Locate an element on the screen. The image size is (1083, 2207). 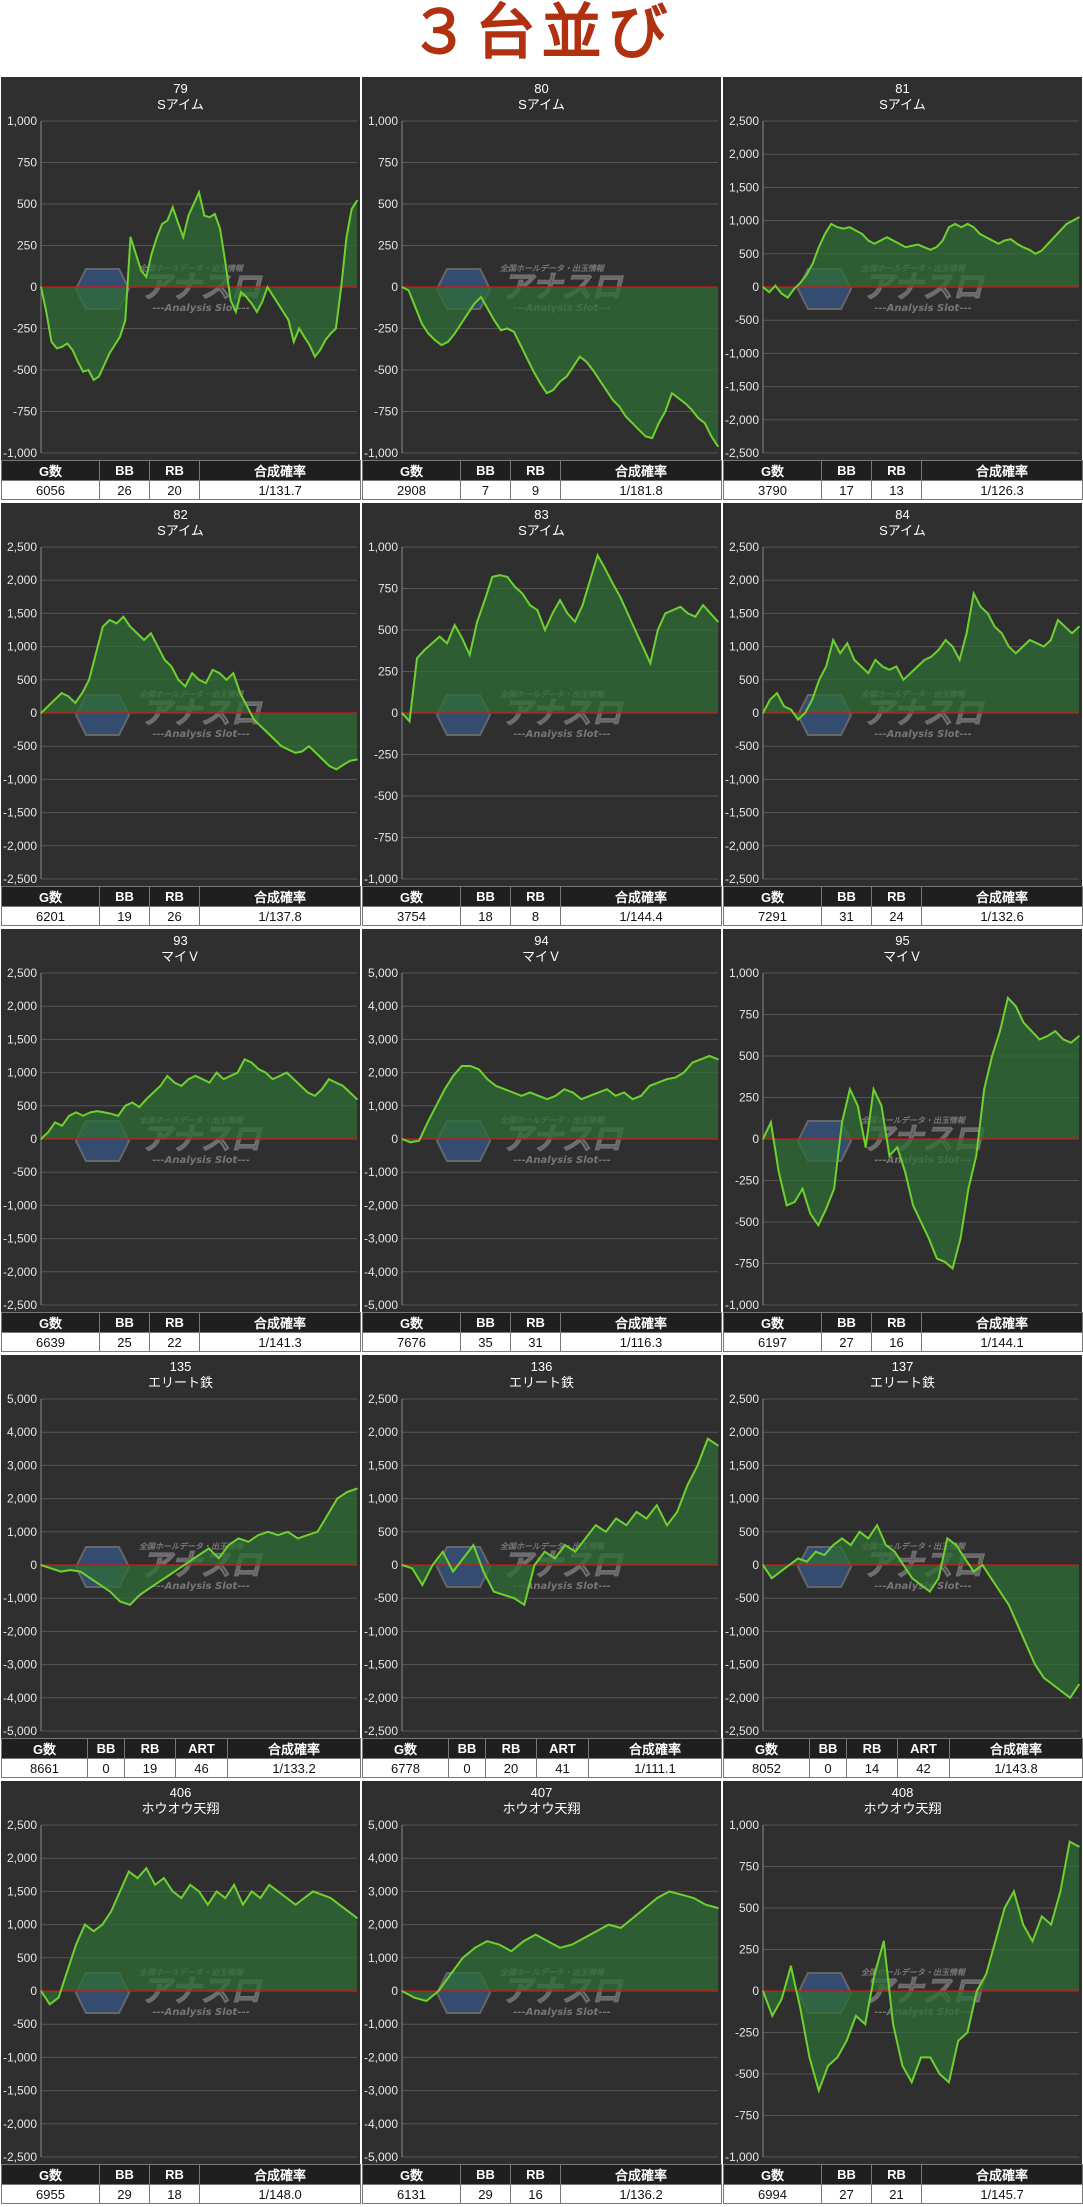
stats-table: G数 BB RB 合成確率 3754 18 8 1/144.4 is located at coordinates (542, 906).